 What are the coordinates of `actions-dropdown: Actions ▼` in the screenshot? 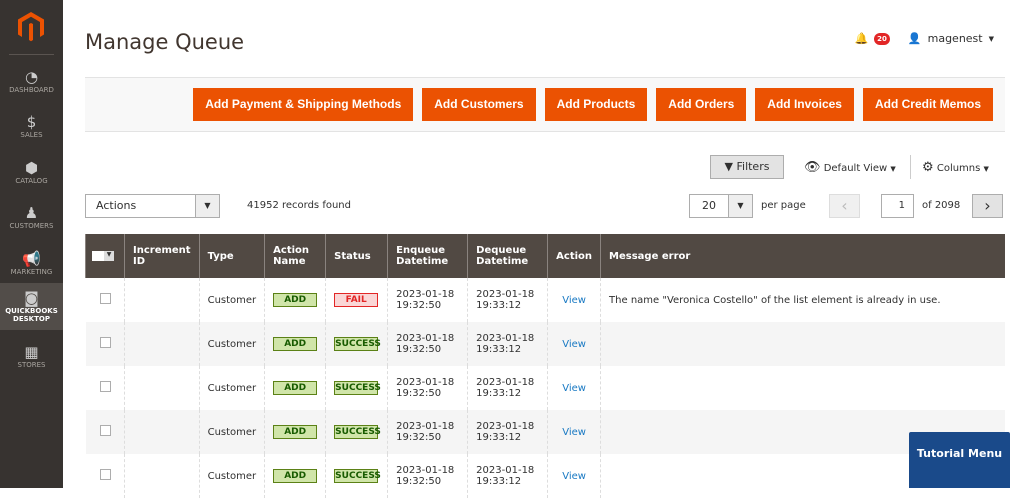 It's located at (152, 206).